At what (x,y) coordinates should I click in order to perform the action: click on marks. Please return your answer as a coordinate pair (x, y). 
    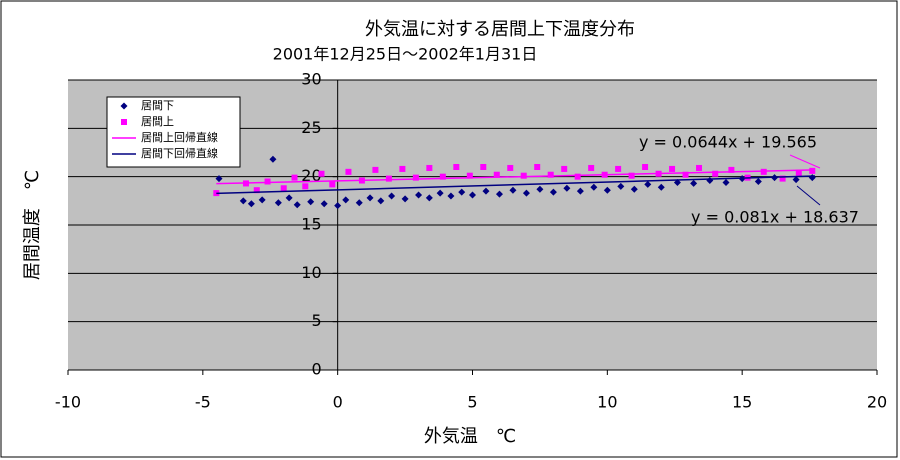
    Looking at the image, I should click on (514, 182).